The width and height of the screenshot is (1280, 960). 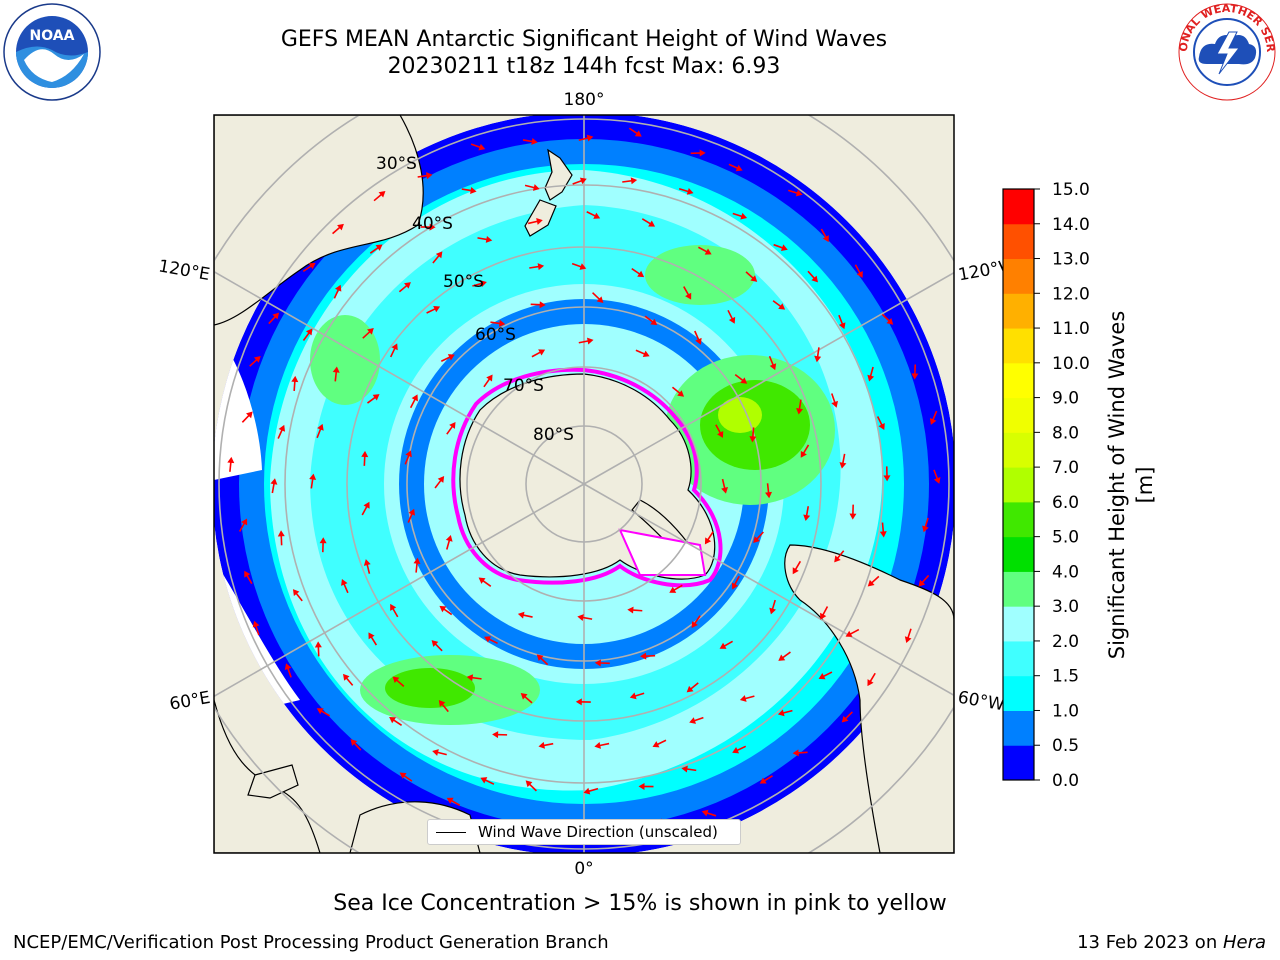 I want to click on colorbar-tick-label: 8.0, so click(x=1065, y=433).